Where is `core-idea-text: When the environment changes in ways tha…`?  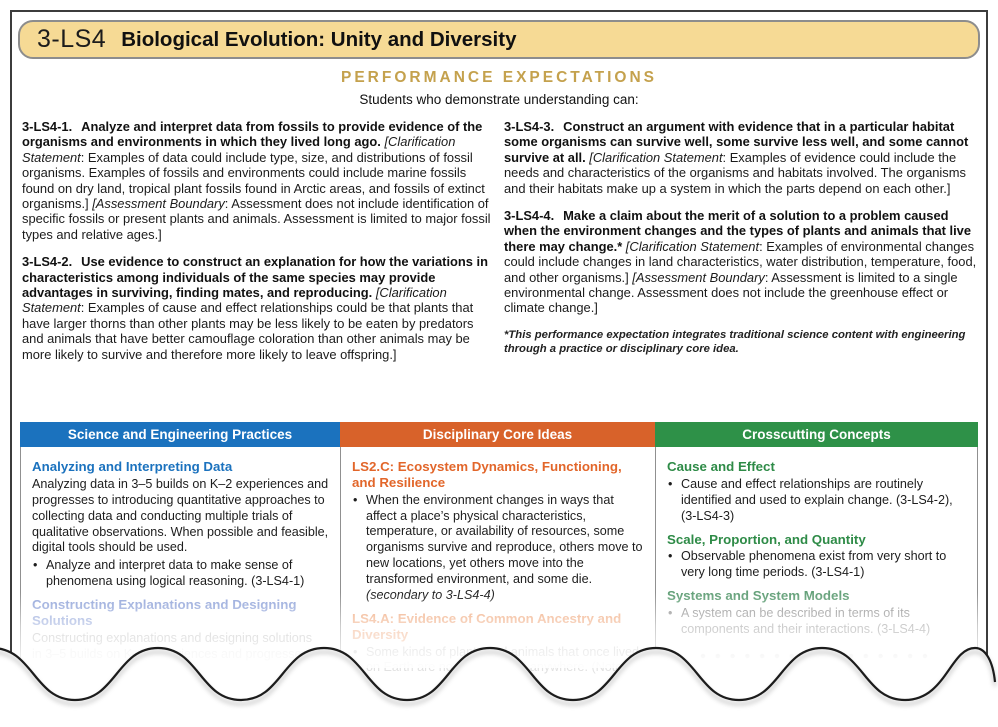
core-idea-text: When the environment changes in ways tha… is located at coordinates (504, 539).